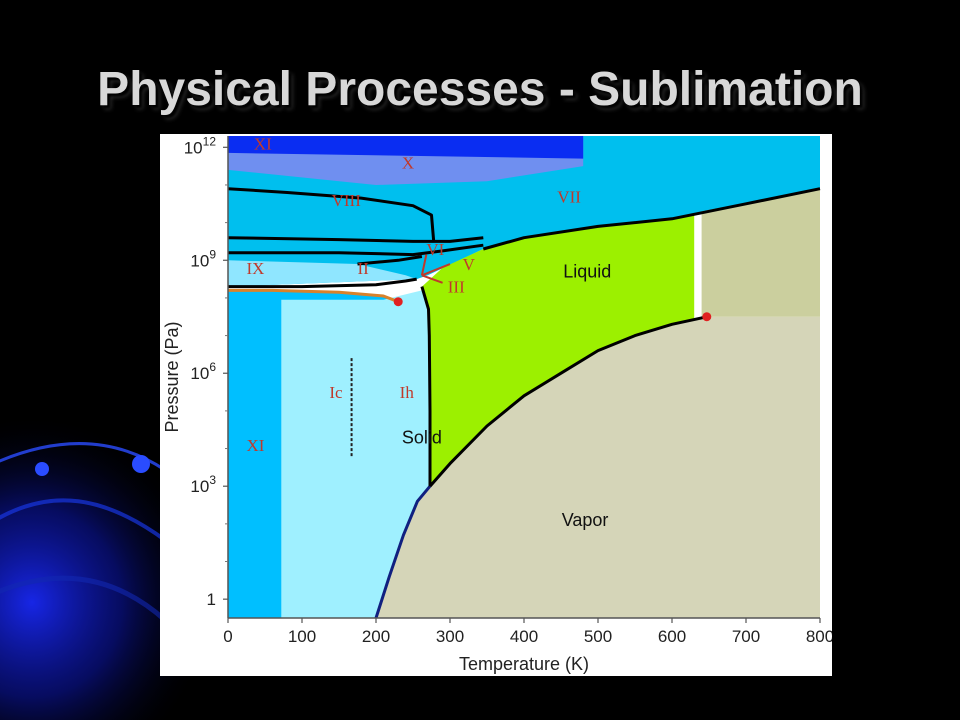 Image resolution: width=960 pixels, height=720 pixels. What do you see at coordinates (302, 636) in the screenshot?
I see `x-tick-label: 100` at bounding box center [302, 636].